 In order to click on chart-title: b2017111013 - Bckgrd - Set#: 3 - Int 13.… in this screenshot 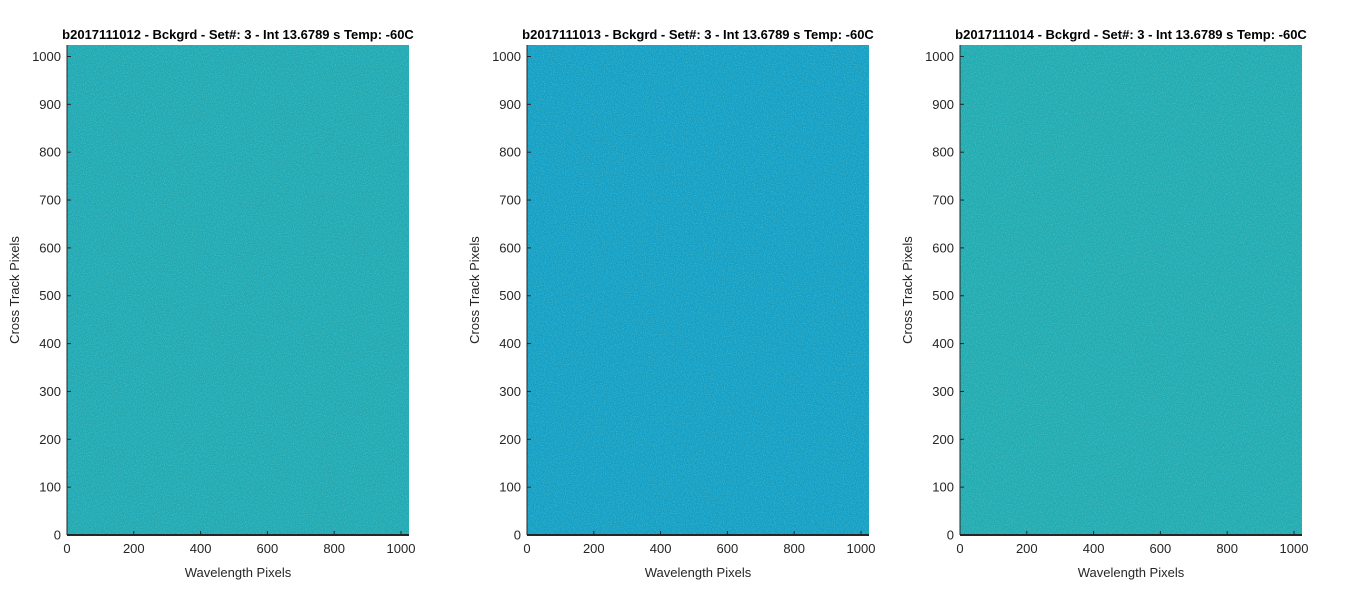, I will do `click(698, 34)`.